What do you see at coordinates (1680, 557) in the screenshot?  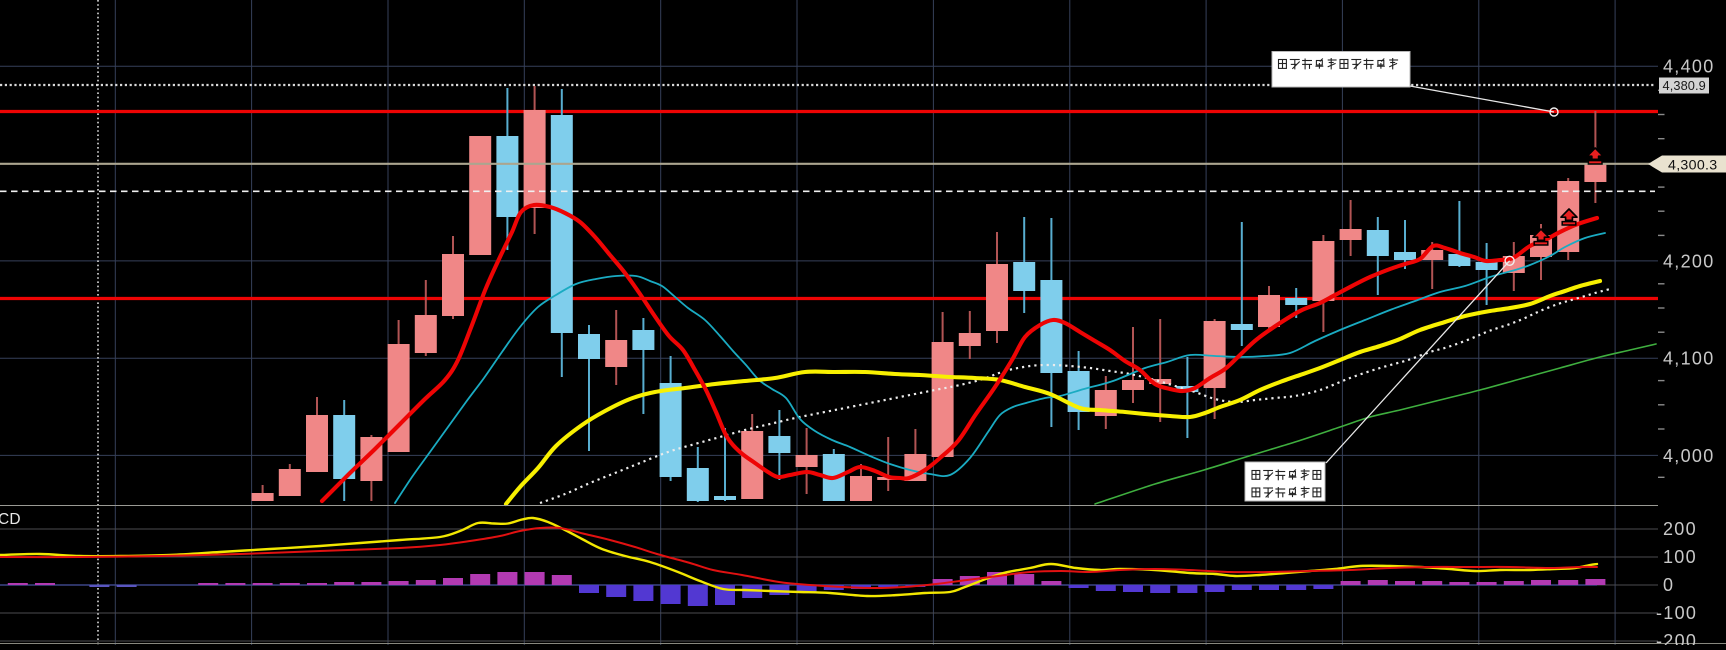 I see `svg-text: 100` at bounding box center [1680, 557].